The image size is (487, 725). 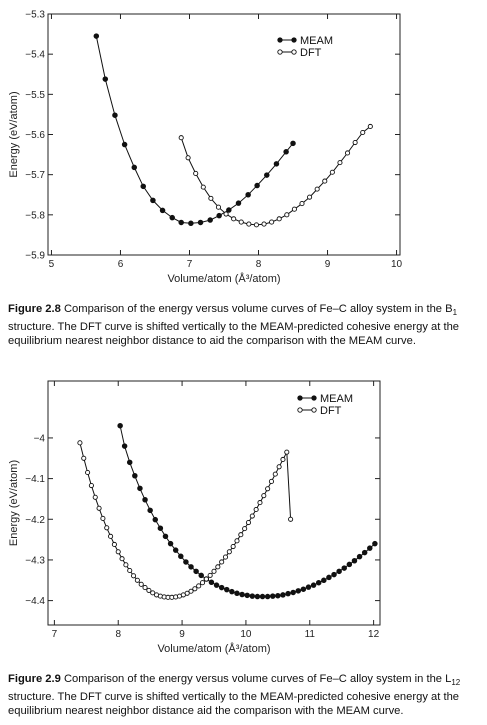 I want to click on x-axis-label: Volume/atom (Å³/atom), so click(x=223, y=278).